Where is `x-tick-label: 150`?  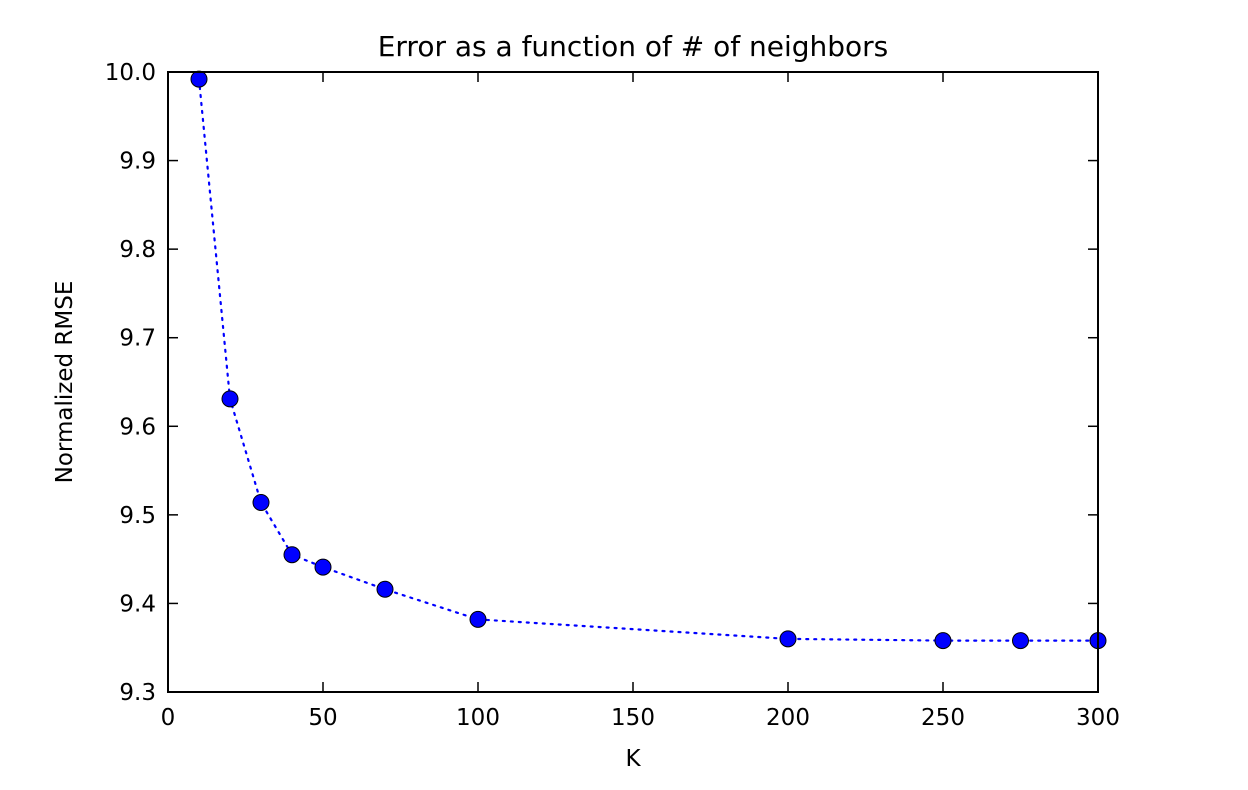 x-tick-label: 150 is located at coordinates (633, 718).